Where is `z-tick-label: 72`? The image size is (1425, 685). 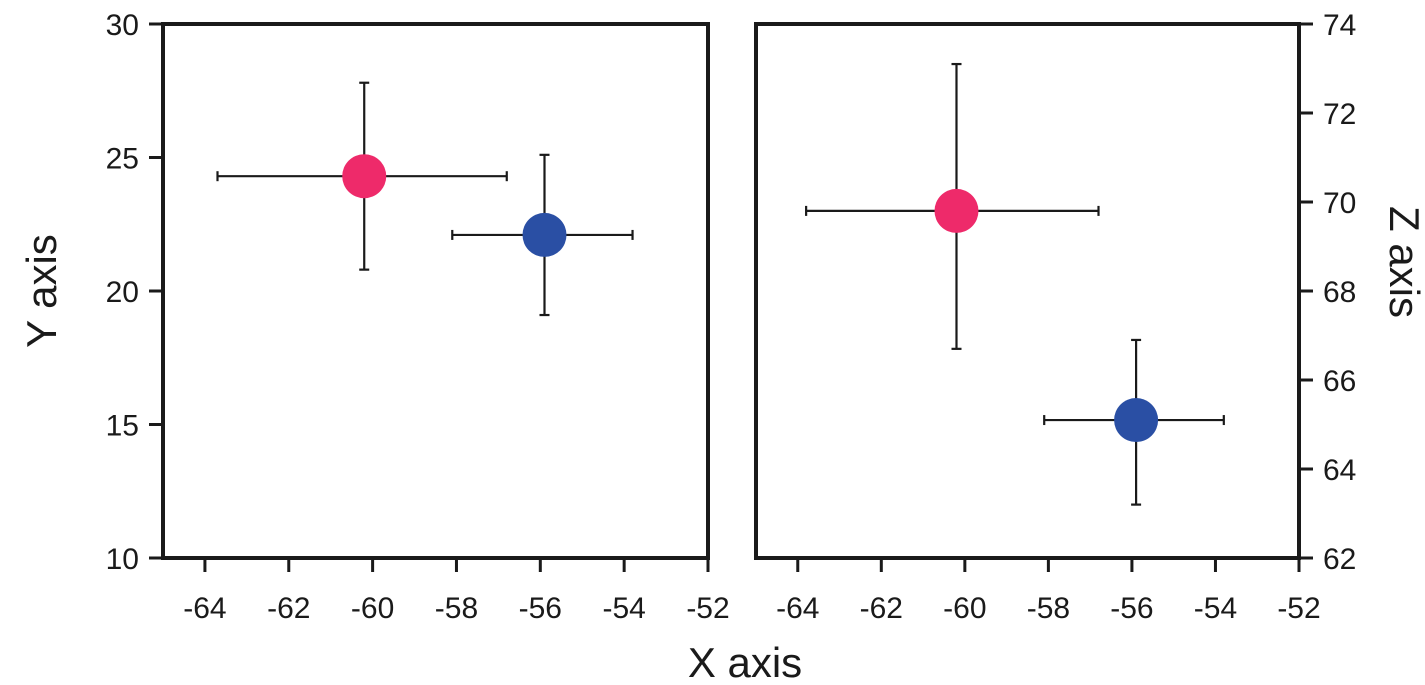
z-tick-label: 72 is located at coordinates (1339, 114).